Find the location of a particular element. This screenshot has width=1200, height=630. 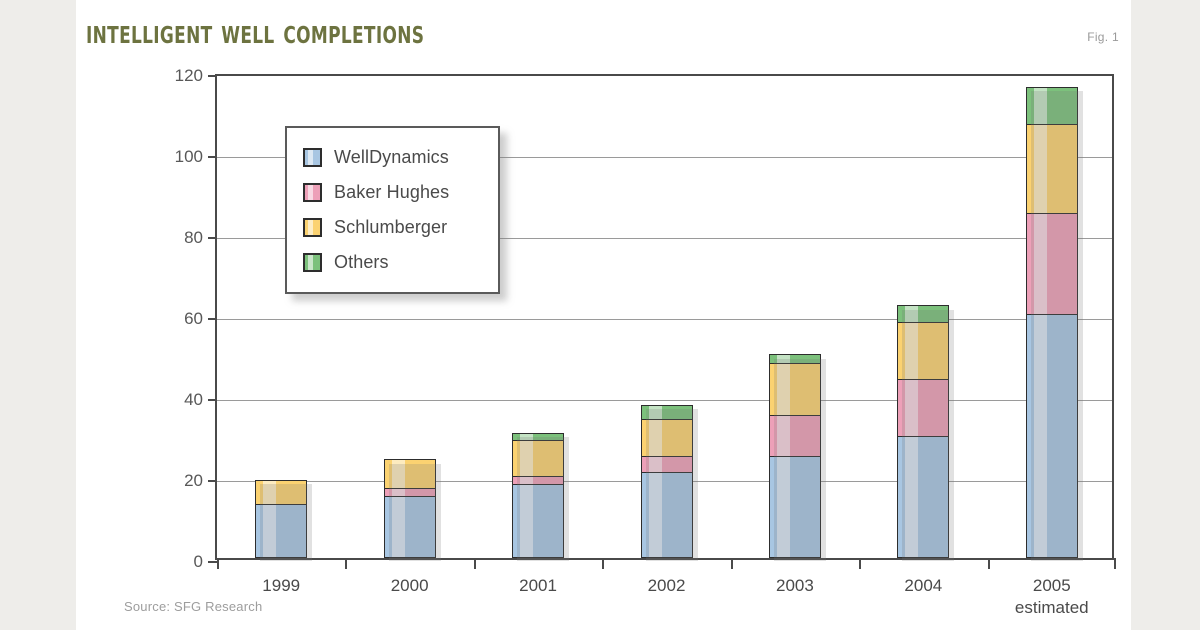

legend-item-welldynamics: WellDynamics is located at coordinates (393, 157).